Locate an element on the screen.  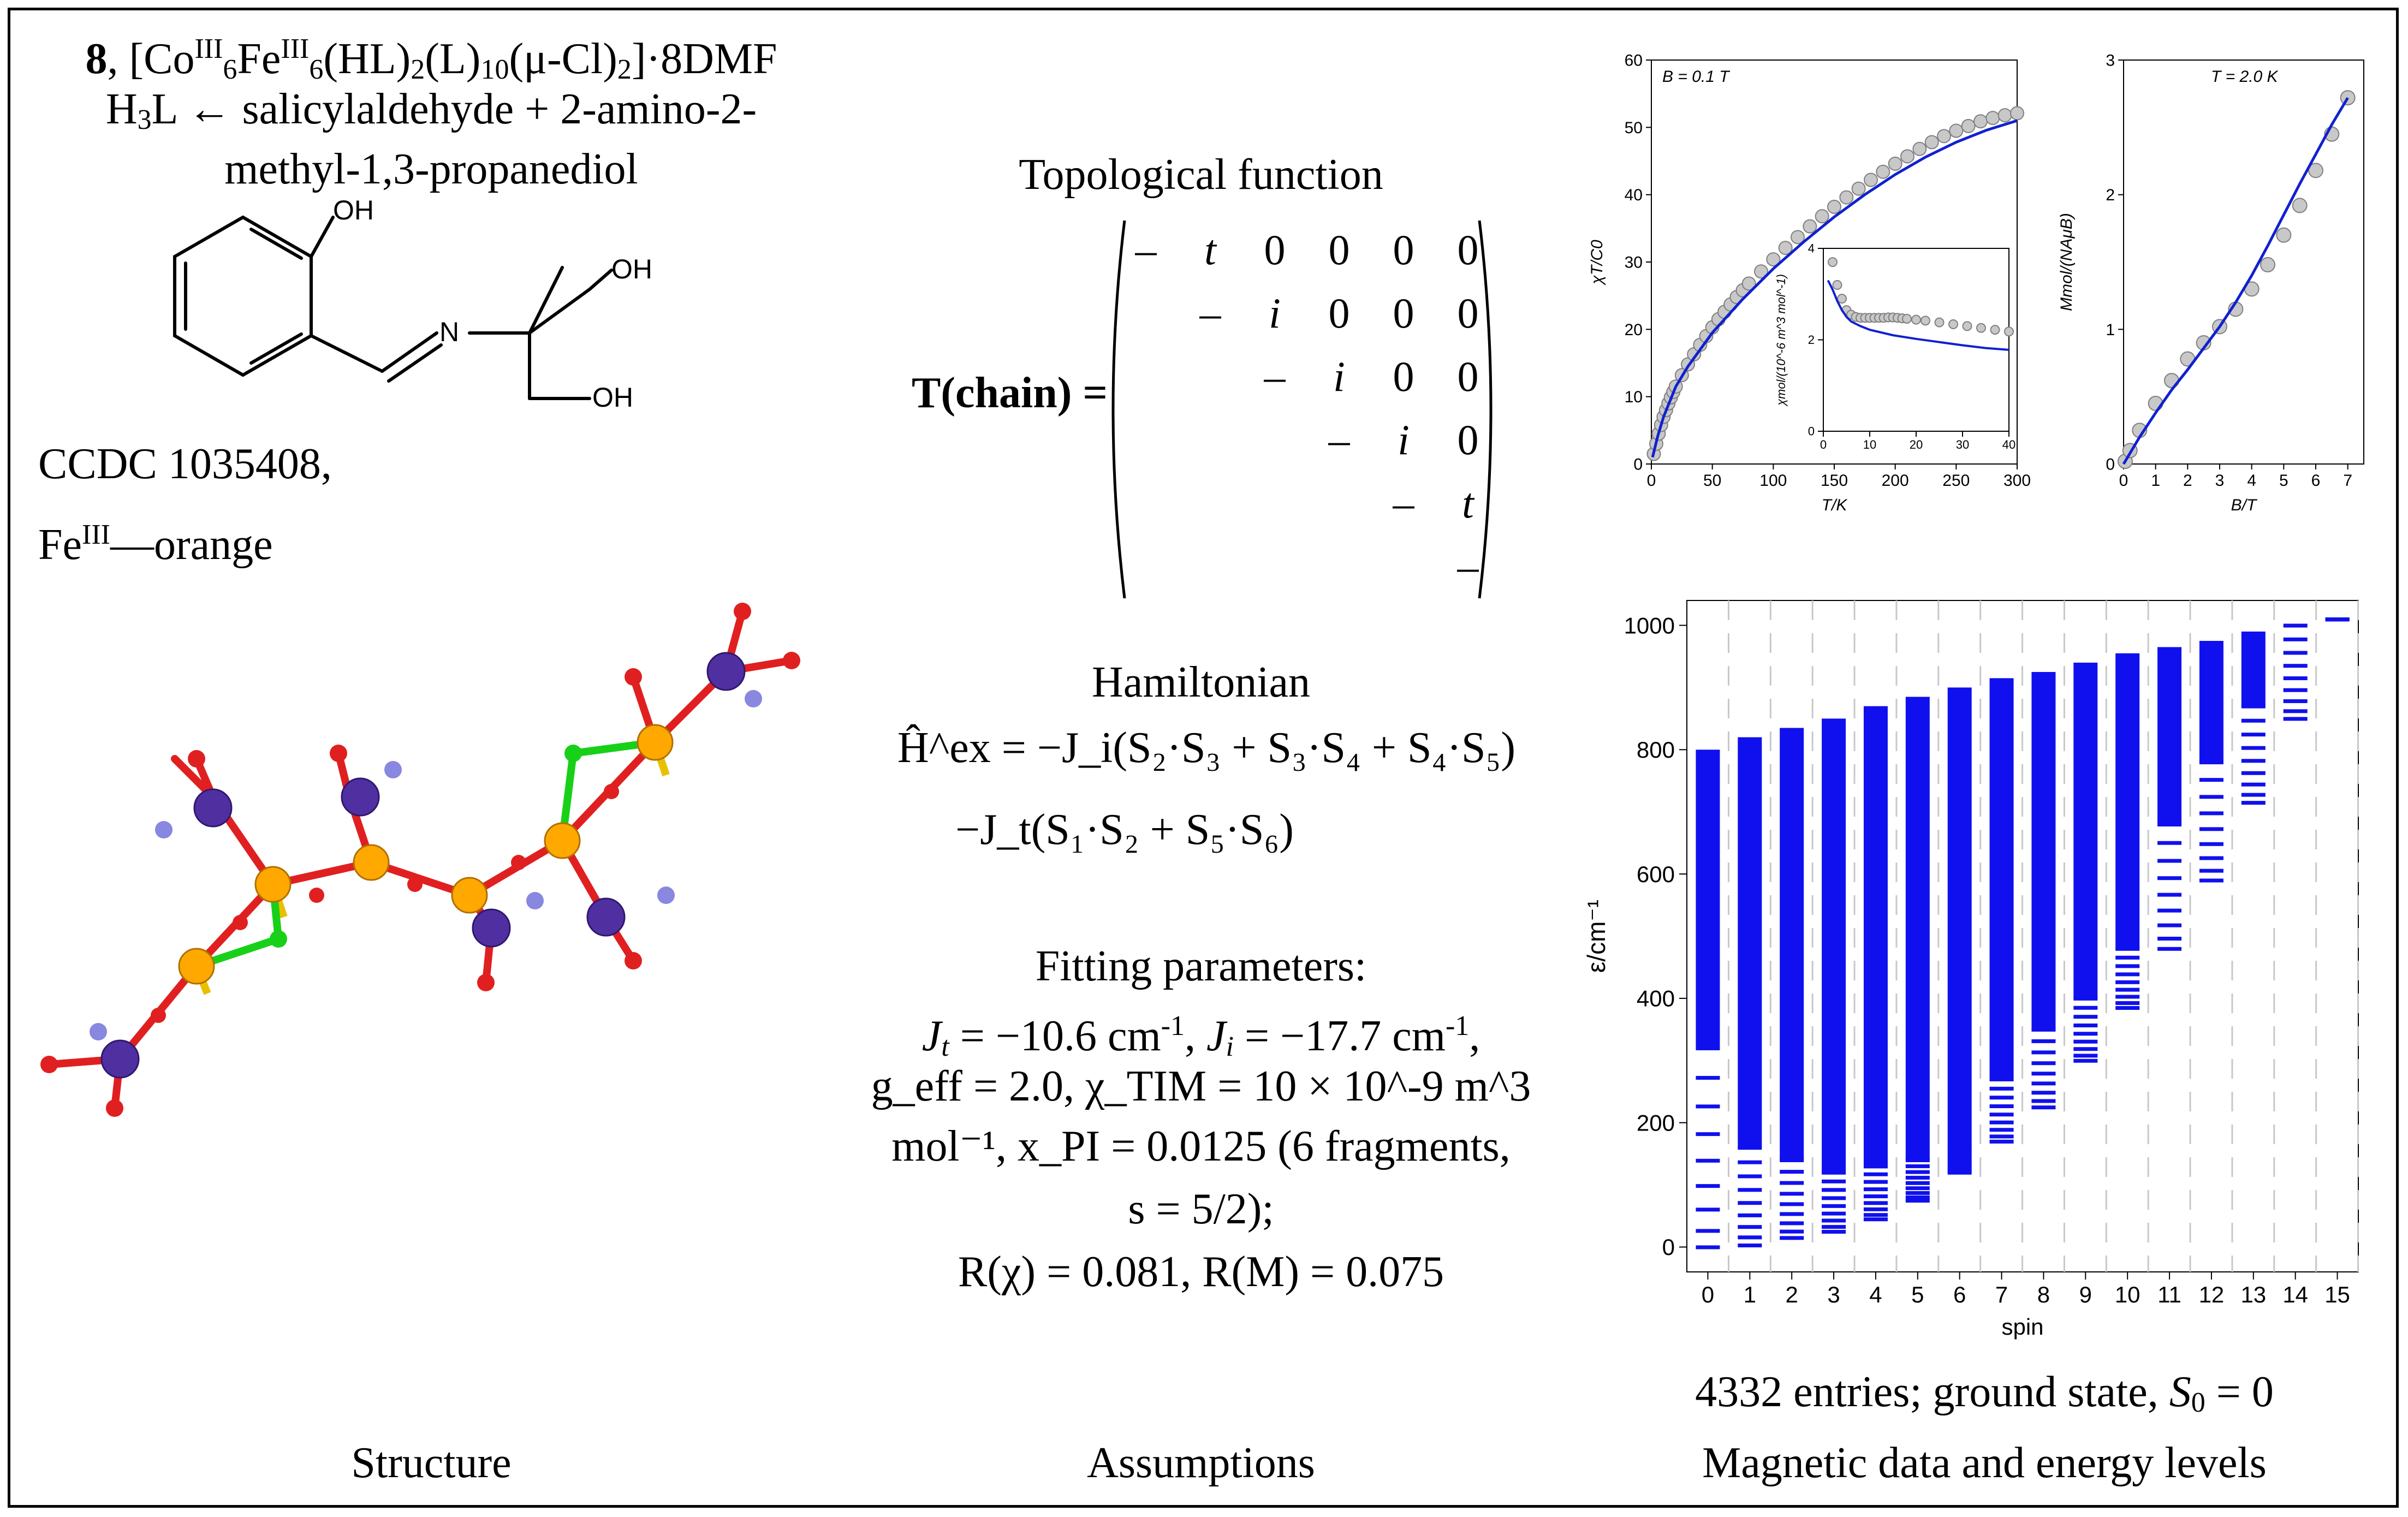
y-tick-label: 3 is located at coordinates (2110, 61).